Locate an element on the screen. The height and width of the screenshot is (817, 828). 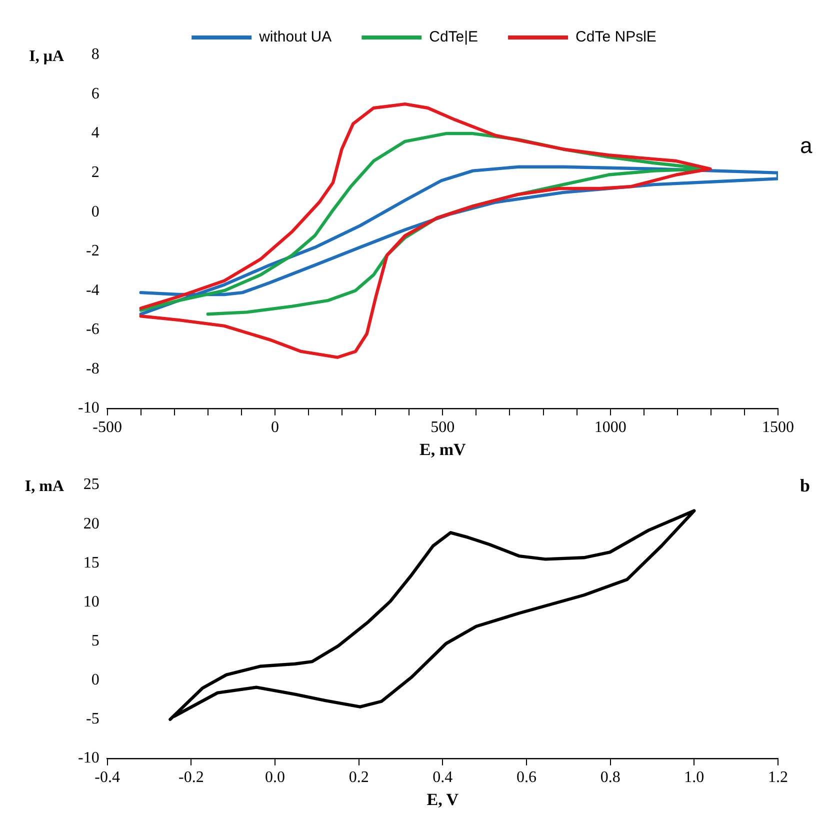
x-tick-label: -0.2 is located at coordinates (191, 777).